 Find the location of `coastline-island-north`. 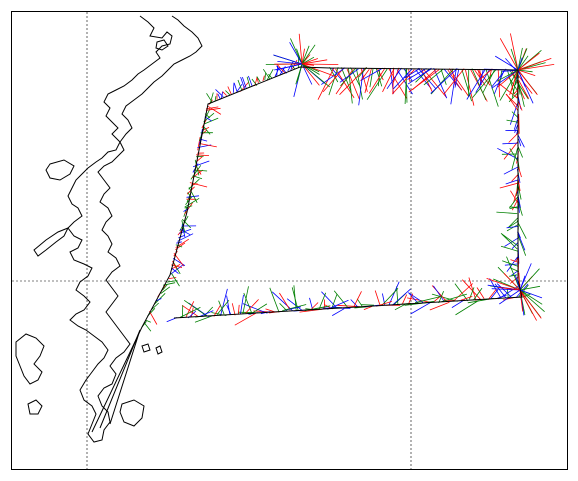

coastline-island-north is located at coordinates (162, 45).